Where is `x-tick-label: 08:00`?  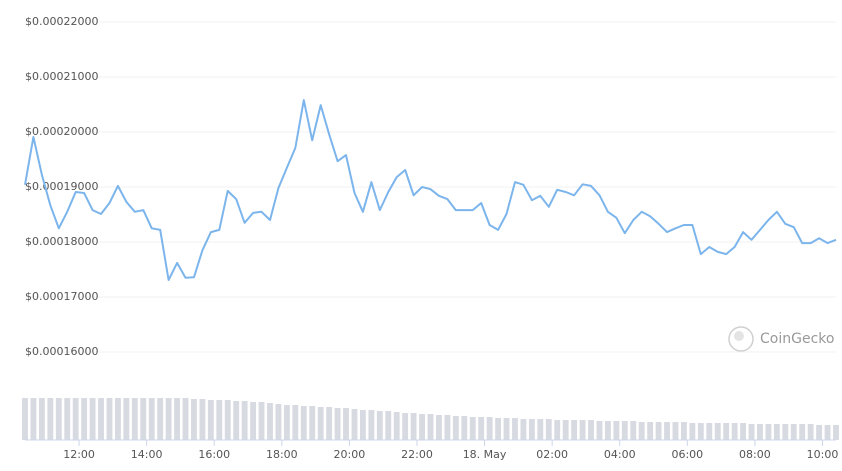 x-tick-label: 08:00 is located at coordinates (755, 454).